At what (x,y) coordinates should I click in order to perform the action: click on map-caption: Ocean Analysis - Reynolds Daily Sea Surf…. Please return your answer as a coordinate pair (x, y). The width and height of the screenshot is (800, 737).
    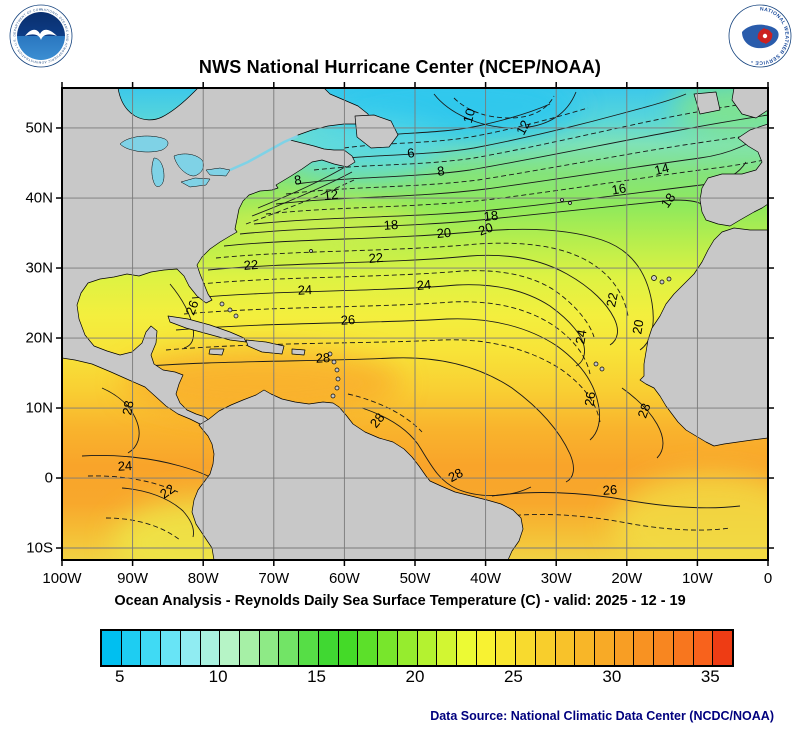
    Looking at the image, I should click on (400, 601).